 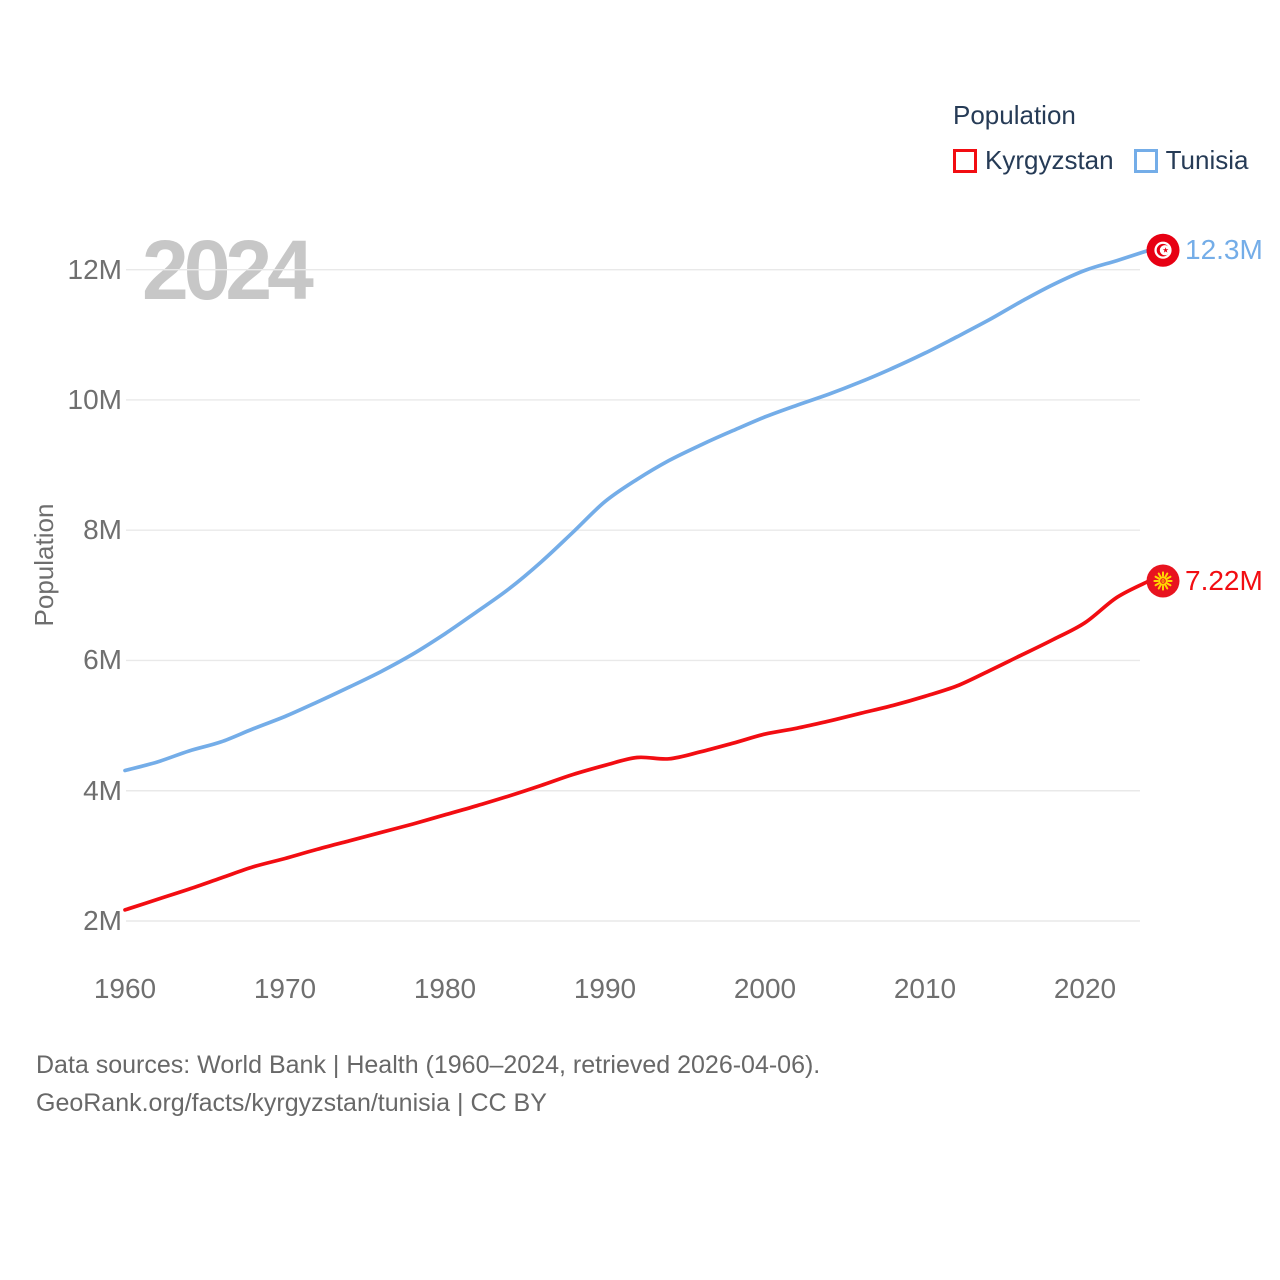 What do you see at coordinates (1207, 160) in the screenshot?
I see `legend-item-label: Tunisia` at bounding box center [1207, 160].